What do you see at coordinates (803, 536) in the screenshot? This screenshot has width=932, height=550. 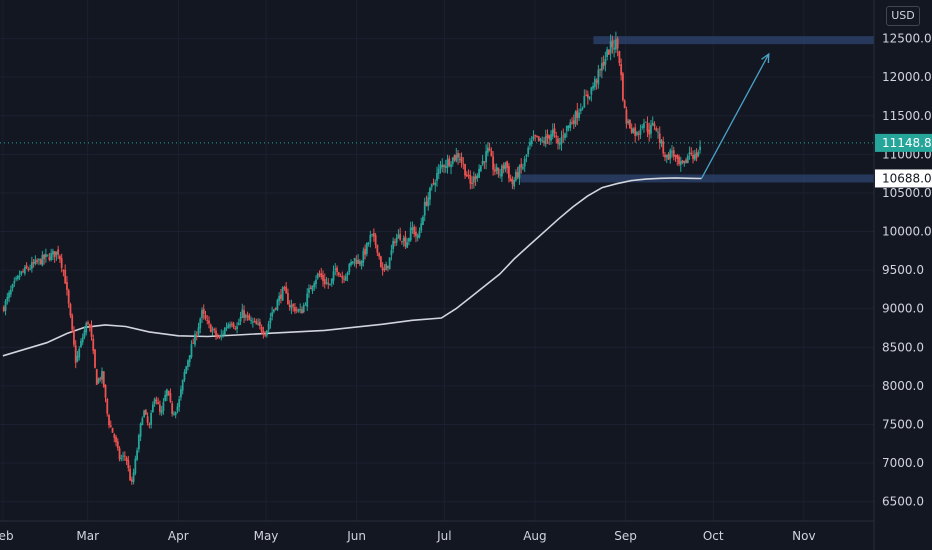 I see `time-tick-label: Nov` at bounding box center [803, 536].